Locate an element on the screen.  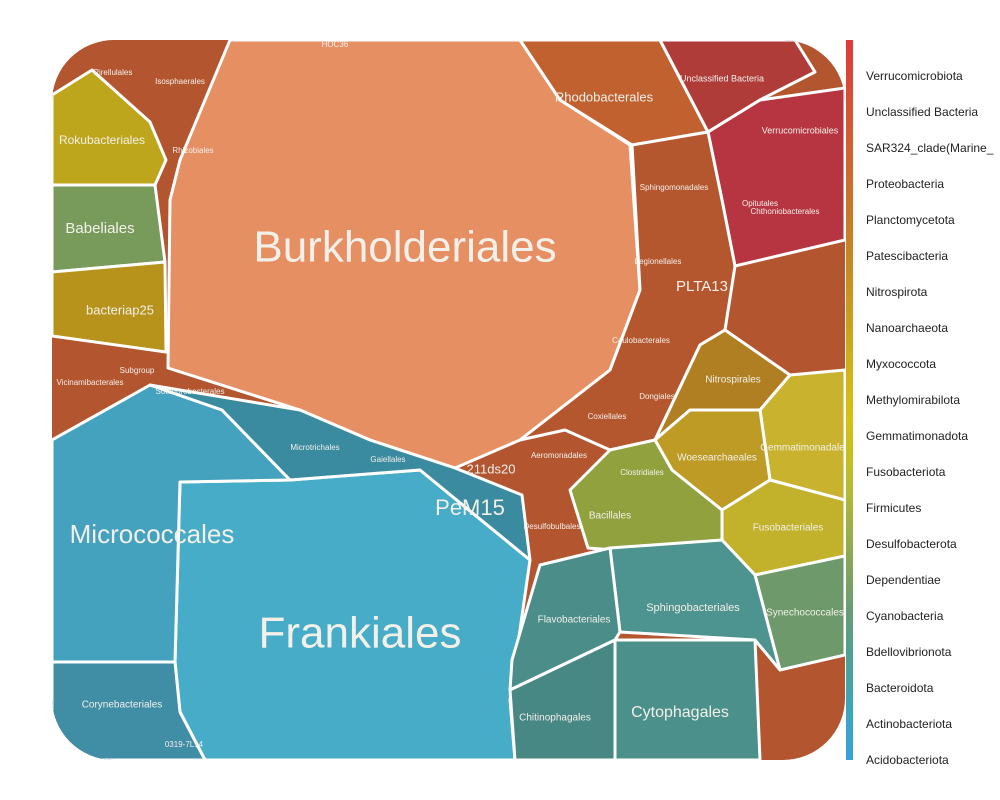
legend-label: Cyanobacteria is located at coordinates (905, 616).